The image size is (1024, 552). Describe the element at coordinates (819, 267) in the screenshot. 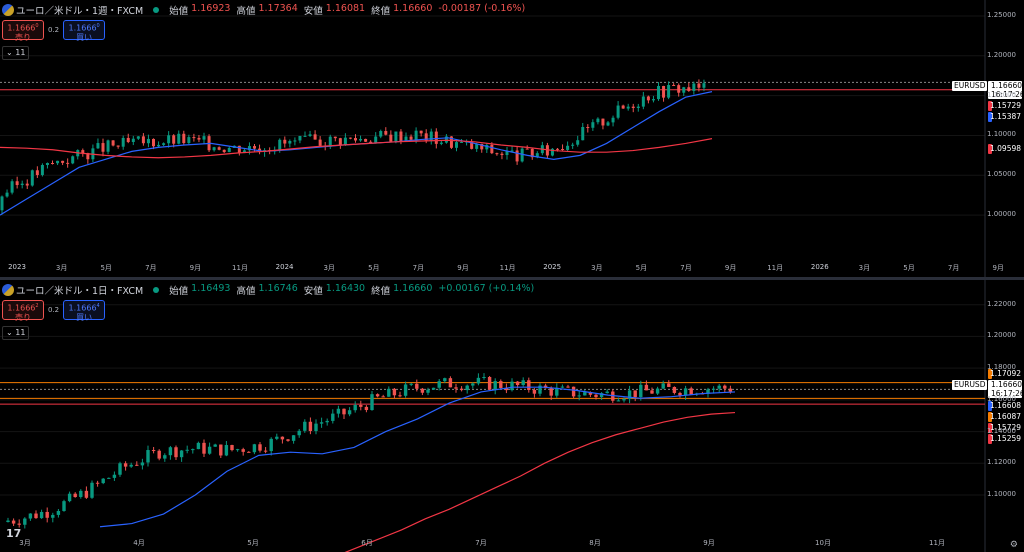

I see `x-tick-label: 2026` at that location.